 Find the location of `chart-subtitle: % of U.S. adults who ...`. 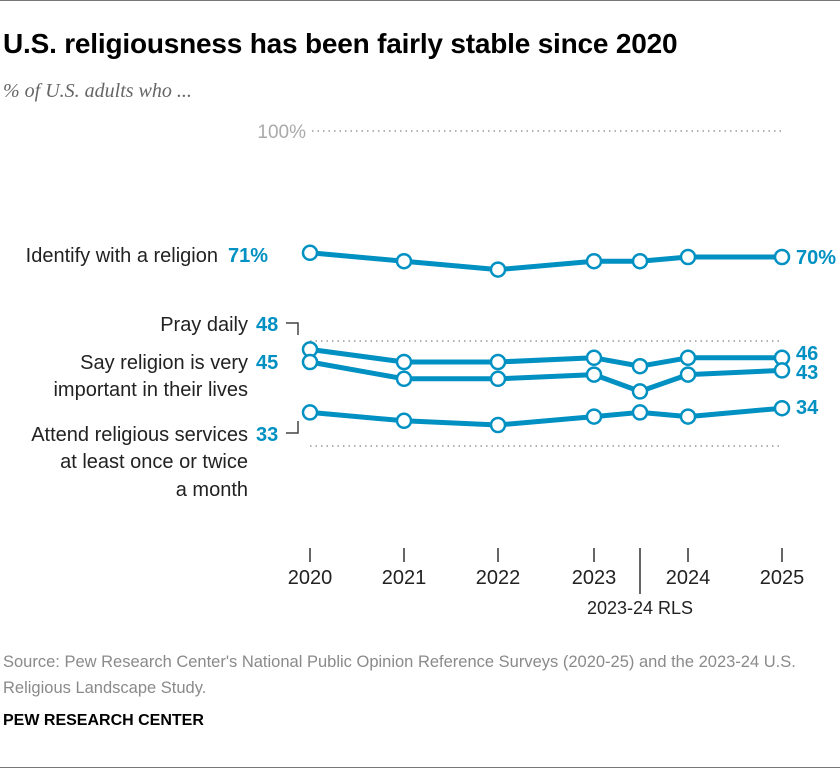

chart-subtitle: % of U.S. adults who ... is located at coordinates (97, 91).